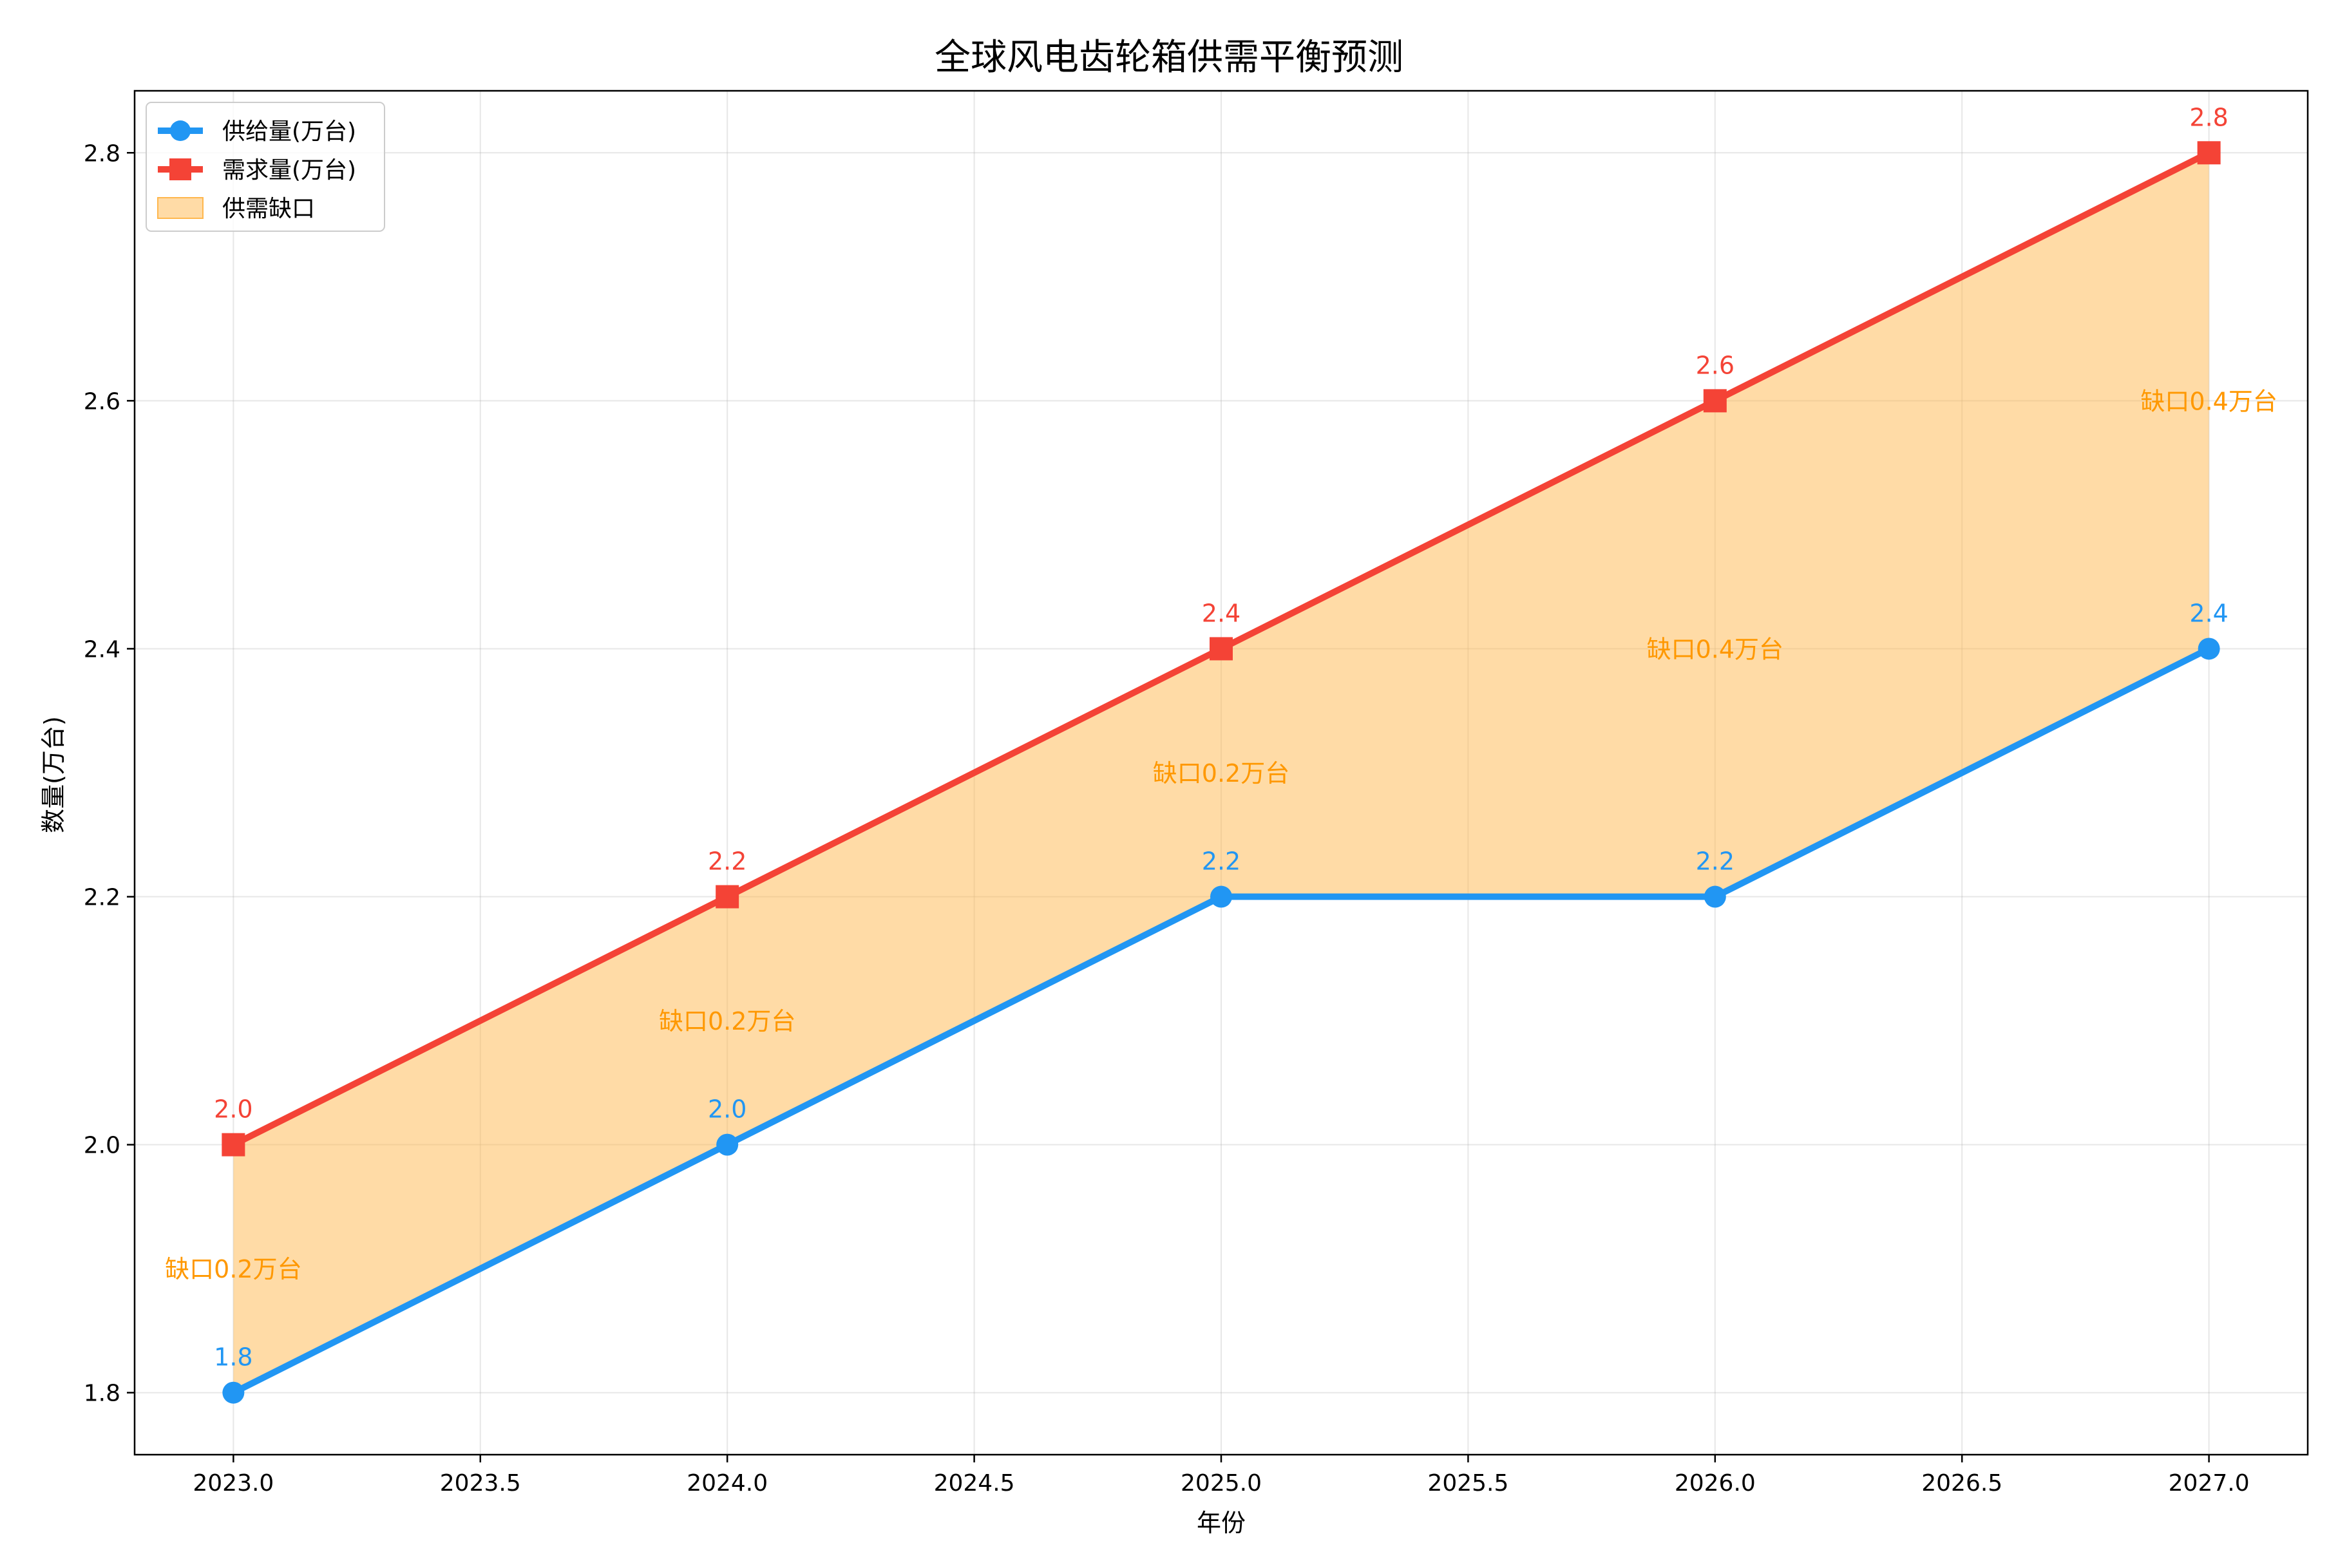 This screenshot has width=2338, height=1568. I want to click on demand-value-label: 2.4, so click(1221, 613).